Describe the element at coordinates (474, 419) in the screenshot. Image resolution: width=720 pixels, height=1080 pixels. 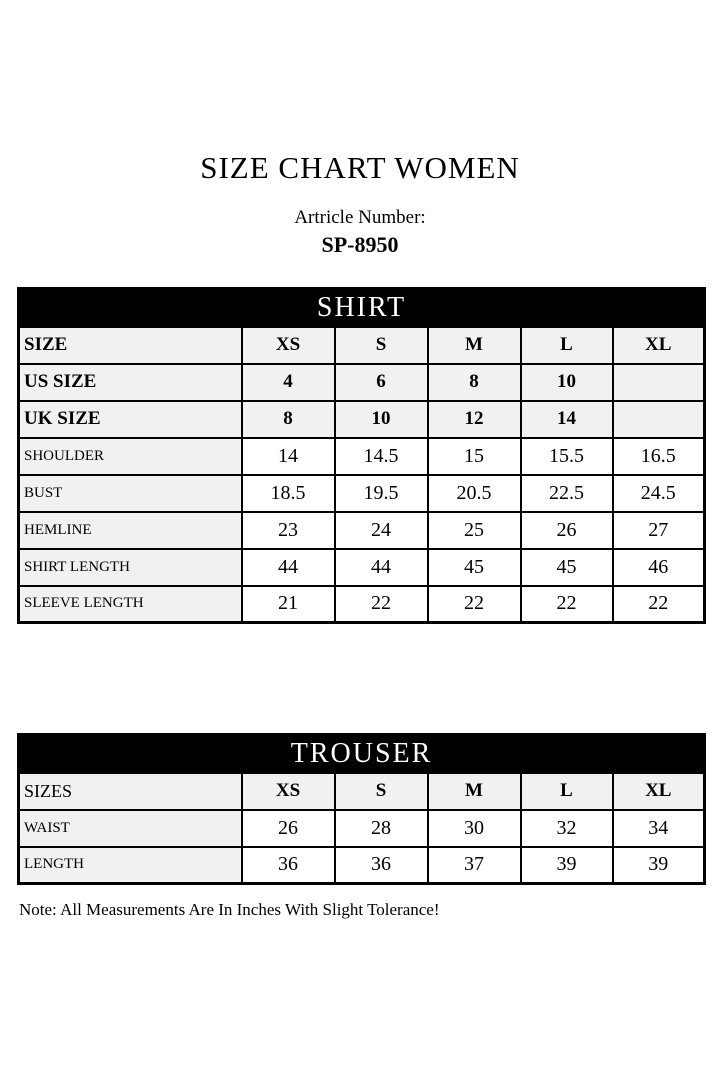
I see `value-cell: 12` at that location.